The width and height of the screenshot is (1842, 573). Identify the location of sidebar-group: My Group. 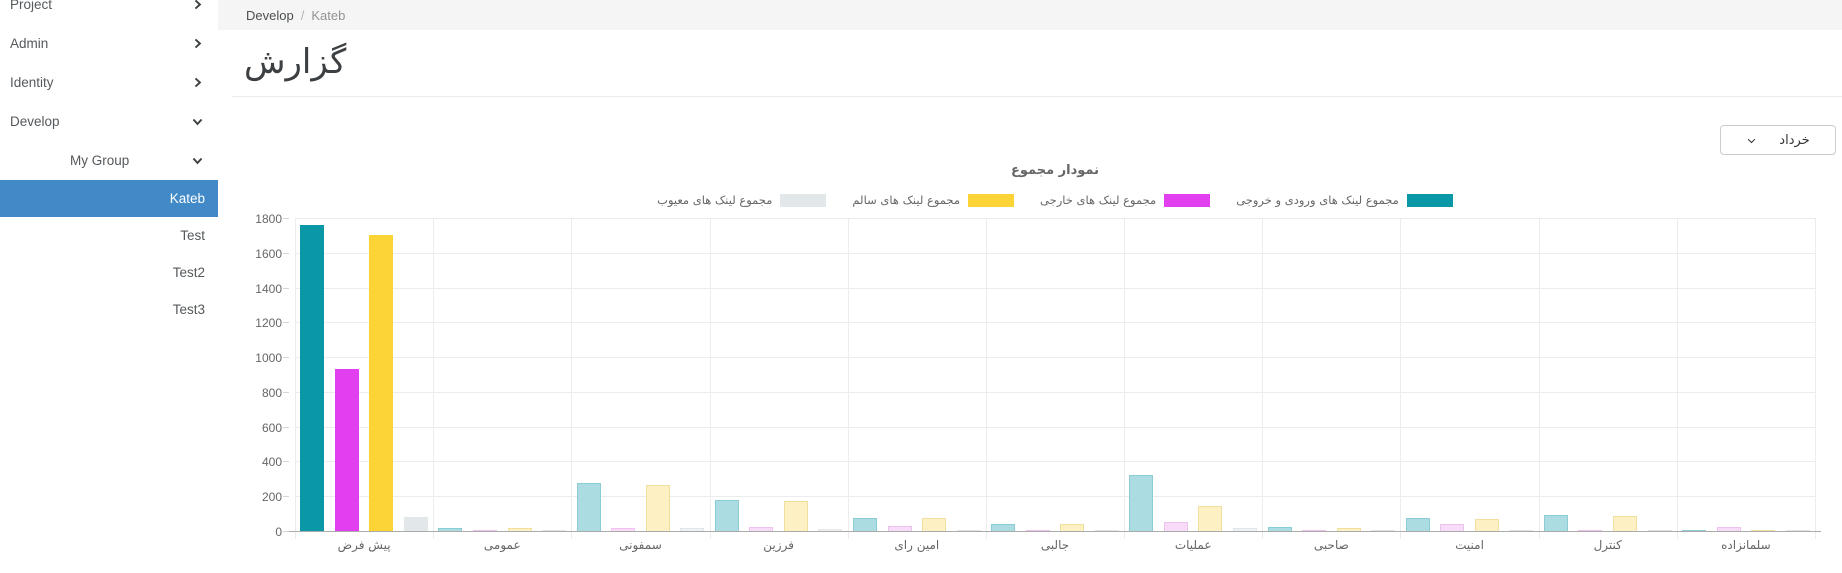
(109, 160).